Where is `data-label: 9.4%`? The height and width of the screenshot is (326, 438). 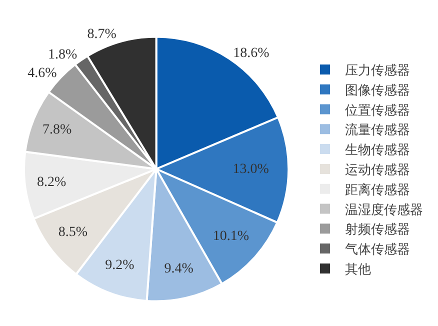
data-label: 9.4% is located at coordinates (179, 268).